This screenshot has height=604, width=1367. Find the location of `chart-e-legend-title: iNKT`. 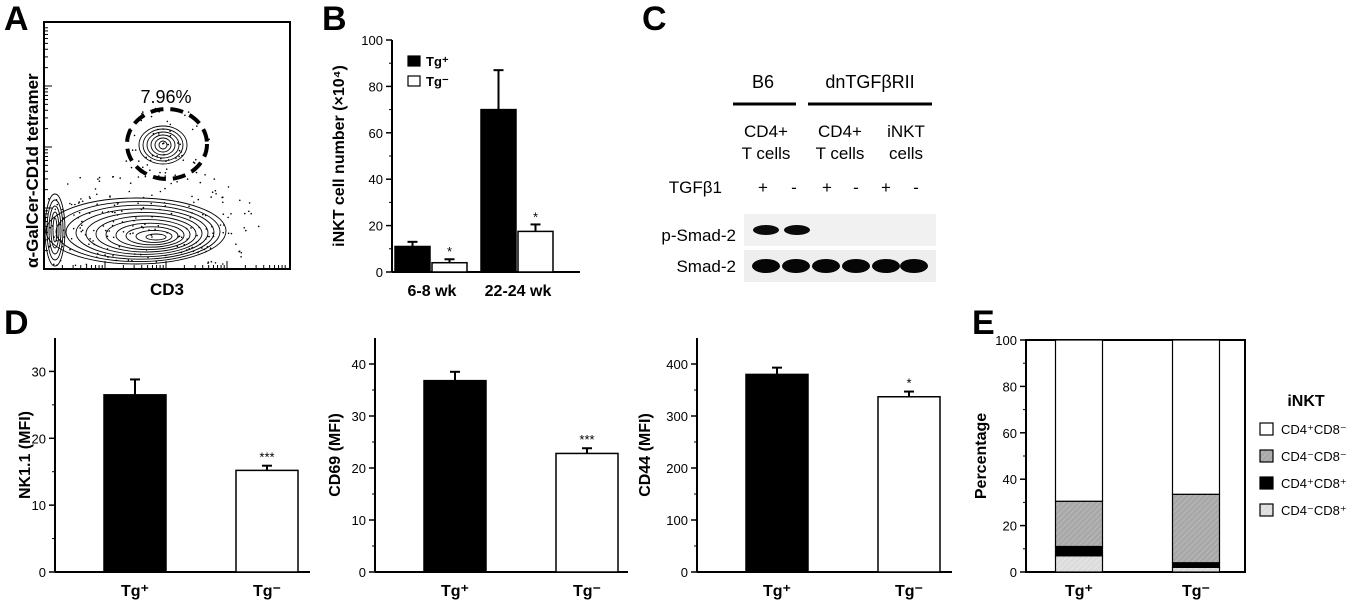

chart-e-legend-title: iNKT is located at coordinates (1306, 401).